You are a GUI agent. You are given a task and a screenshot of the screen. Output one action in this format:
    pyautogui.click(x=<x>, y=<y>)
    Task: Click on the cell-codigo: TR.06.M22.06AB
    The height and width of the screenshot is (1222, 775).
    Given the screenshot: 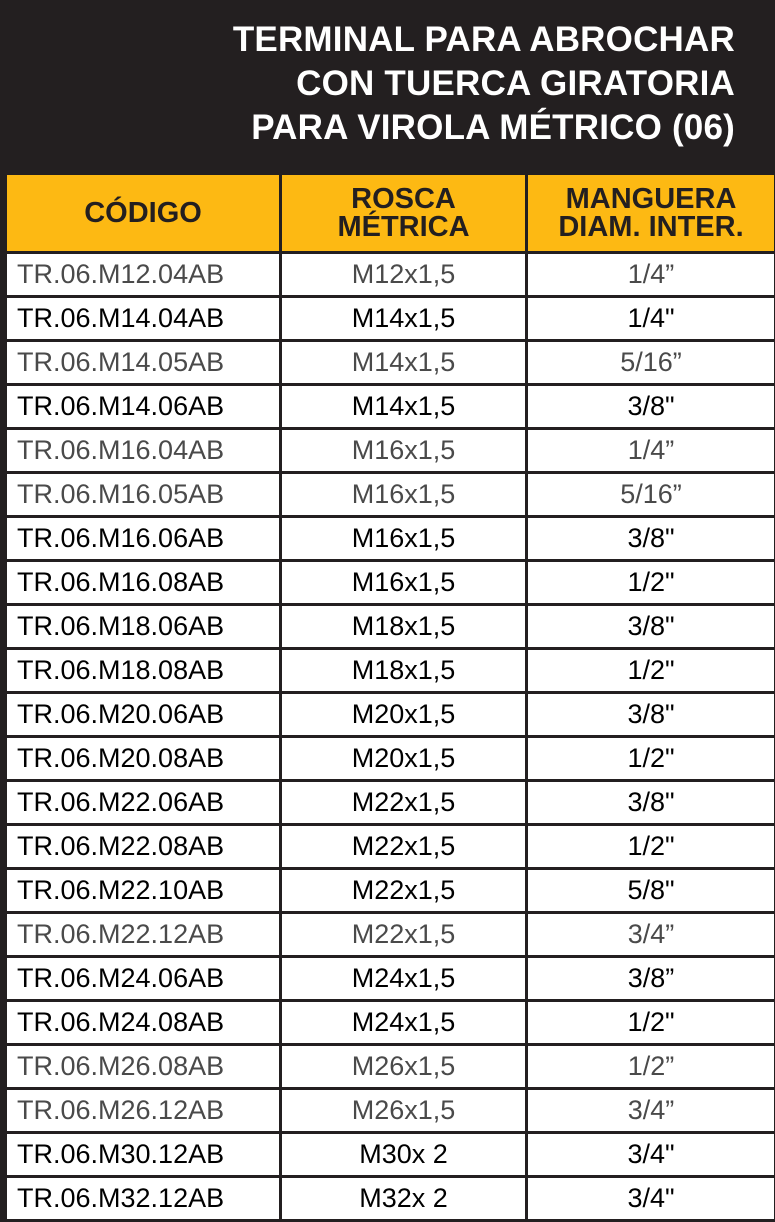 What is the action you would take?
    pyautogui.click(x=121, y=802)
    